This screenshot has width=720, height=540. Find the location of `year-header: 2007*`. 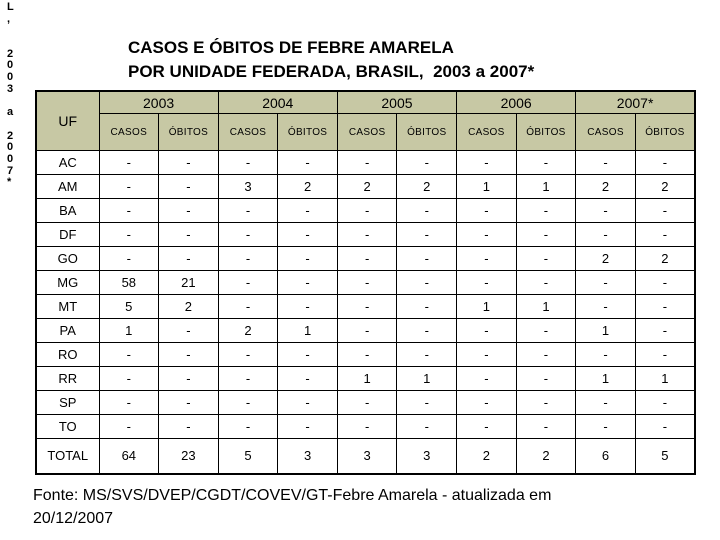

year-header: 2007* is located at coordinates (635, 102).